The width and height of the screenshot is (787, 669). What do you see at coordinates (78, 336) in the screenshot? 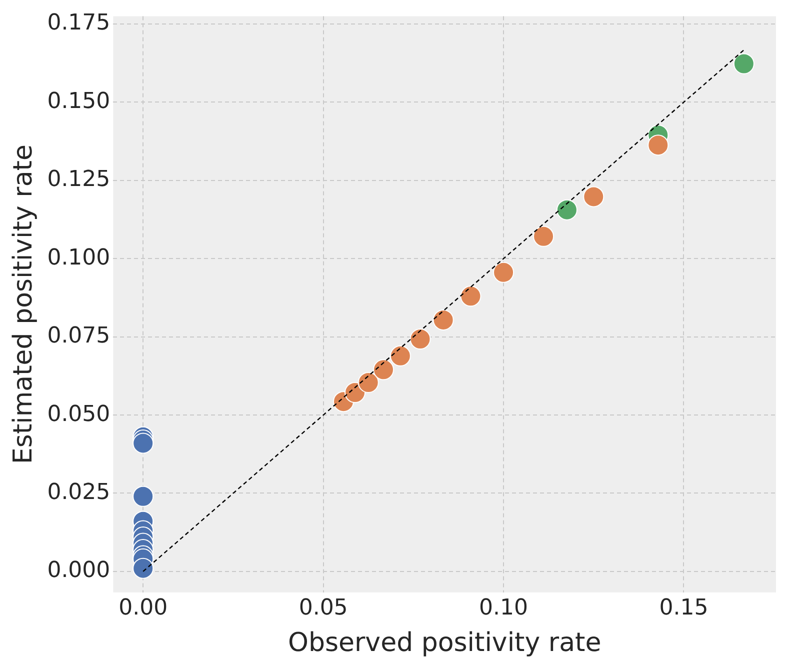
I see `y-tick-label: 0.075` at bounding box center [78, 336].